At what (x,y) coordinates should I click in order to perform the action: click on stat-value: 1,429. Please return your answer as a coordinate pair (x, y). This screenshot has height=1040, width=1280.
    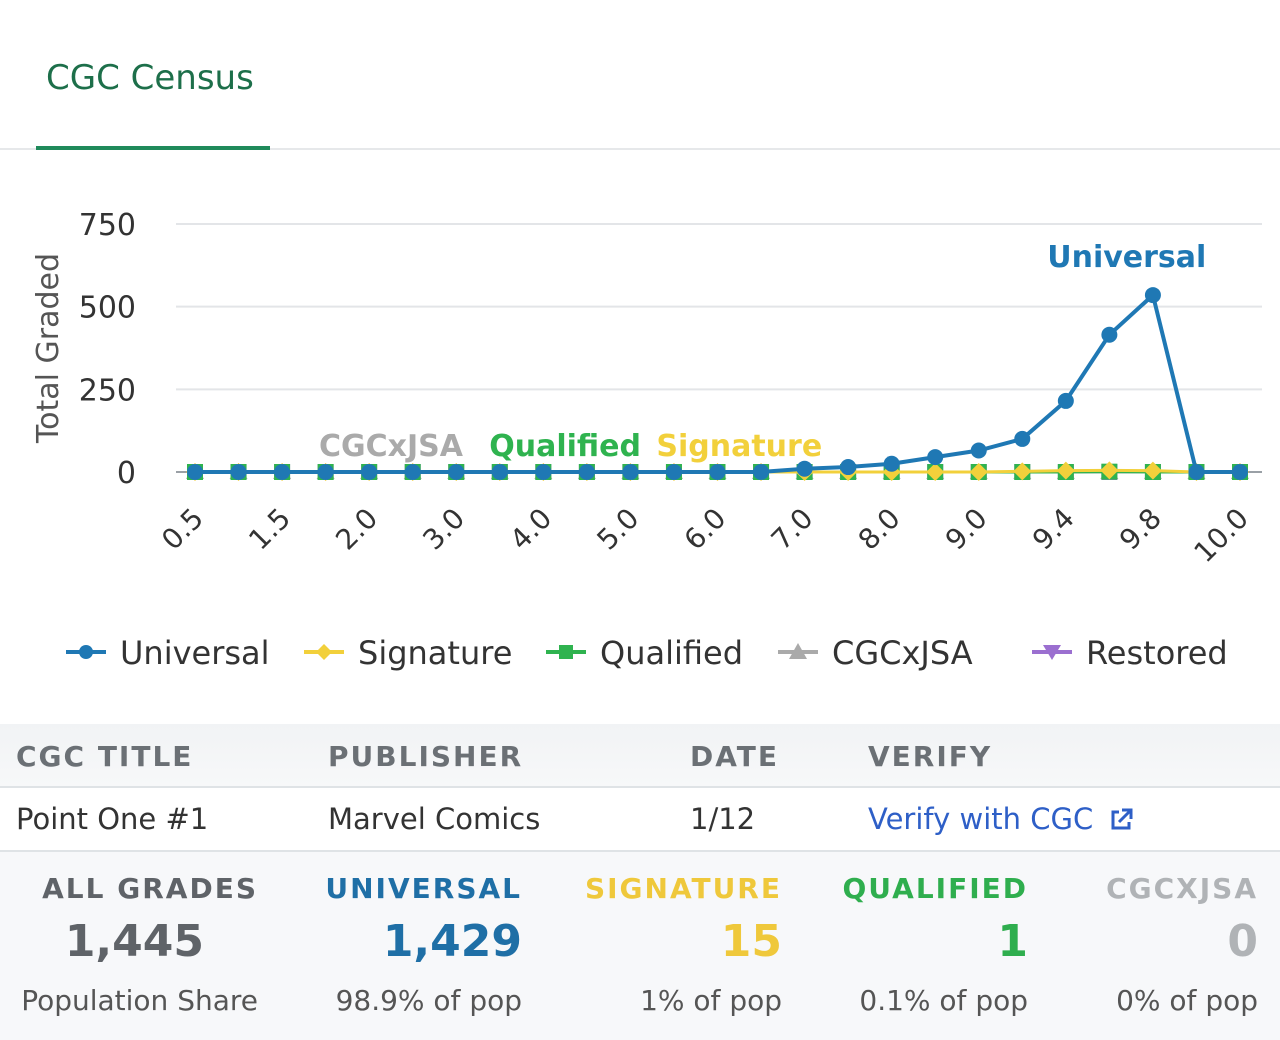
    Looking at the image, I should click on (452, 941).